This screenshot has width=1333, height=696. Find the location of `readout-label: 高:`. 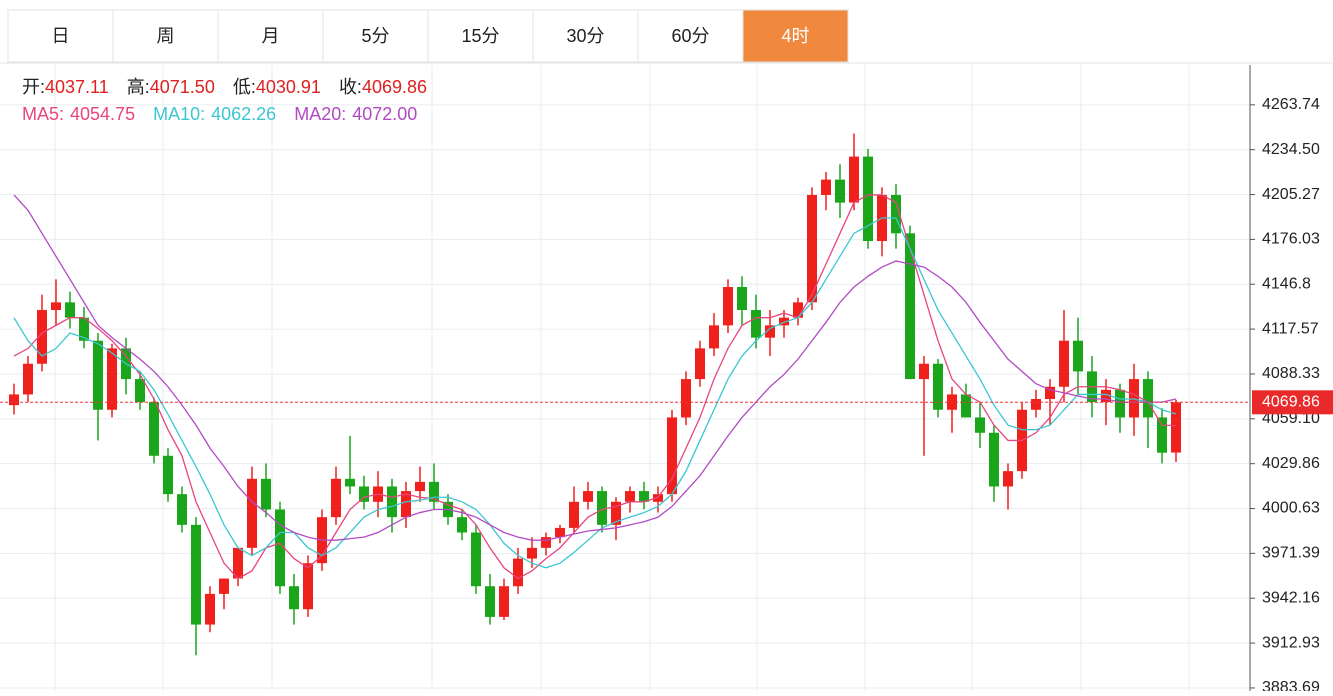

readout-label: 高: is located at coordinates (138, 87).